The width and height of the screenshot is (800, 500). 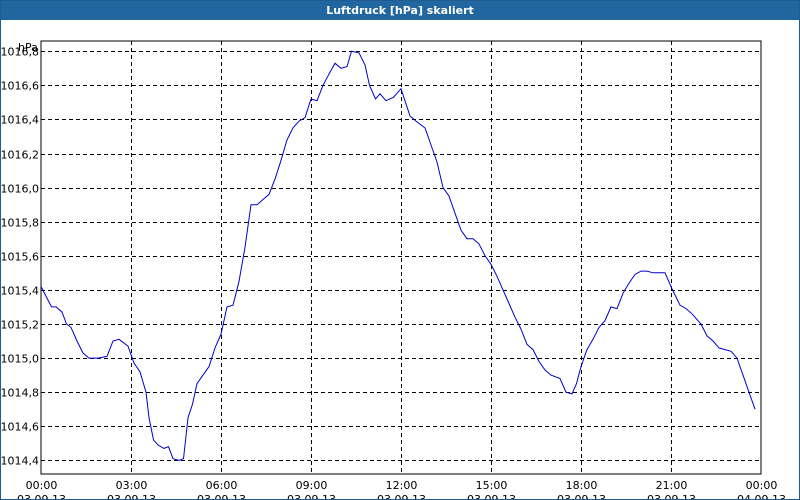 I want to click on chart-title: Luftdruck [hPa] skaliert, so click(x=400, y=10).